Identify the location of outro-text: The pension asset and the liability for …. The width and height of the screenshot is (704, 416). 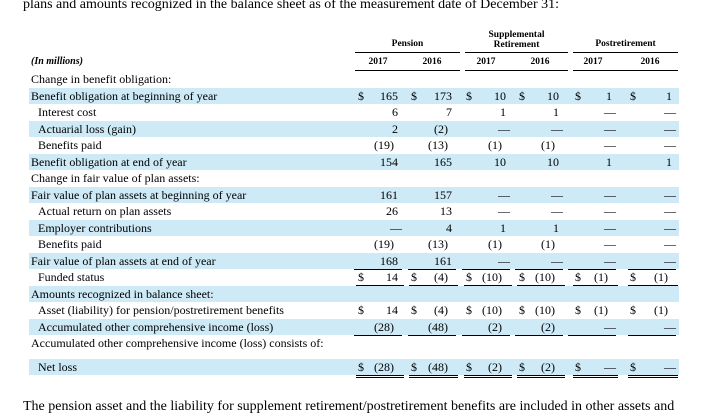
(349, 406).